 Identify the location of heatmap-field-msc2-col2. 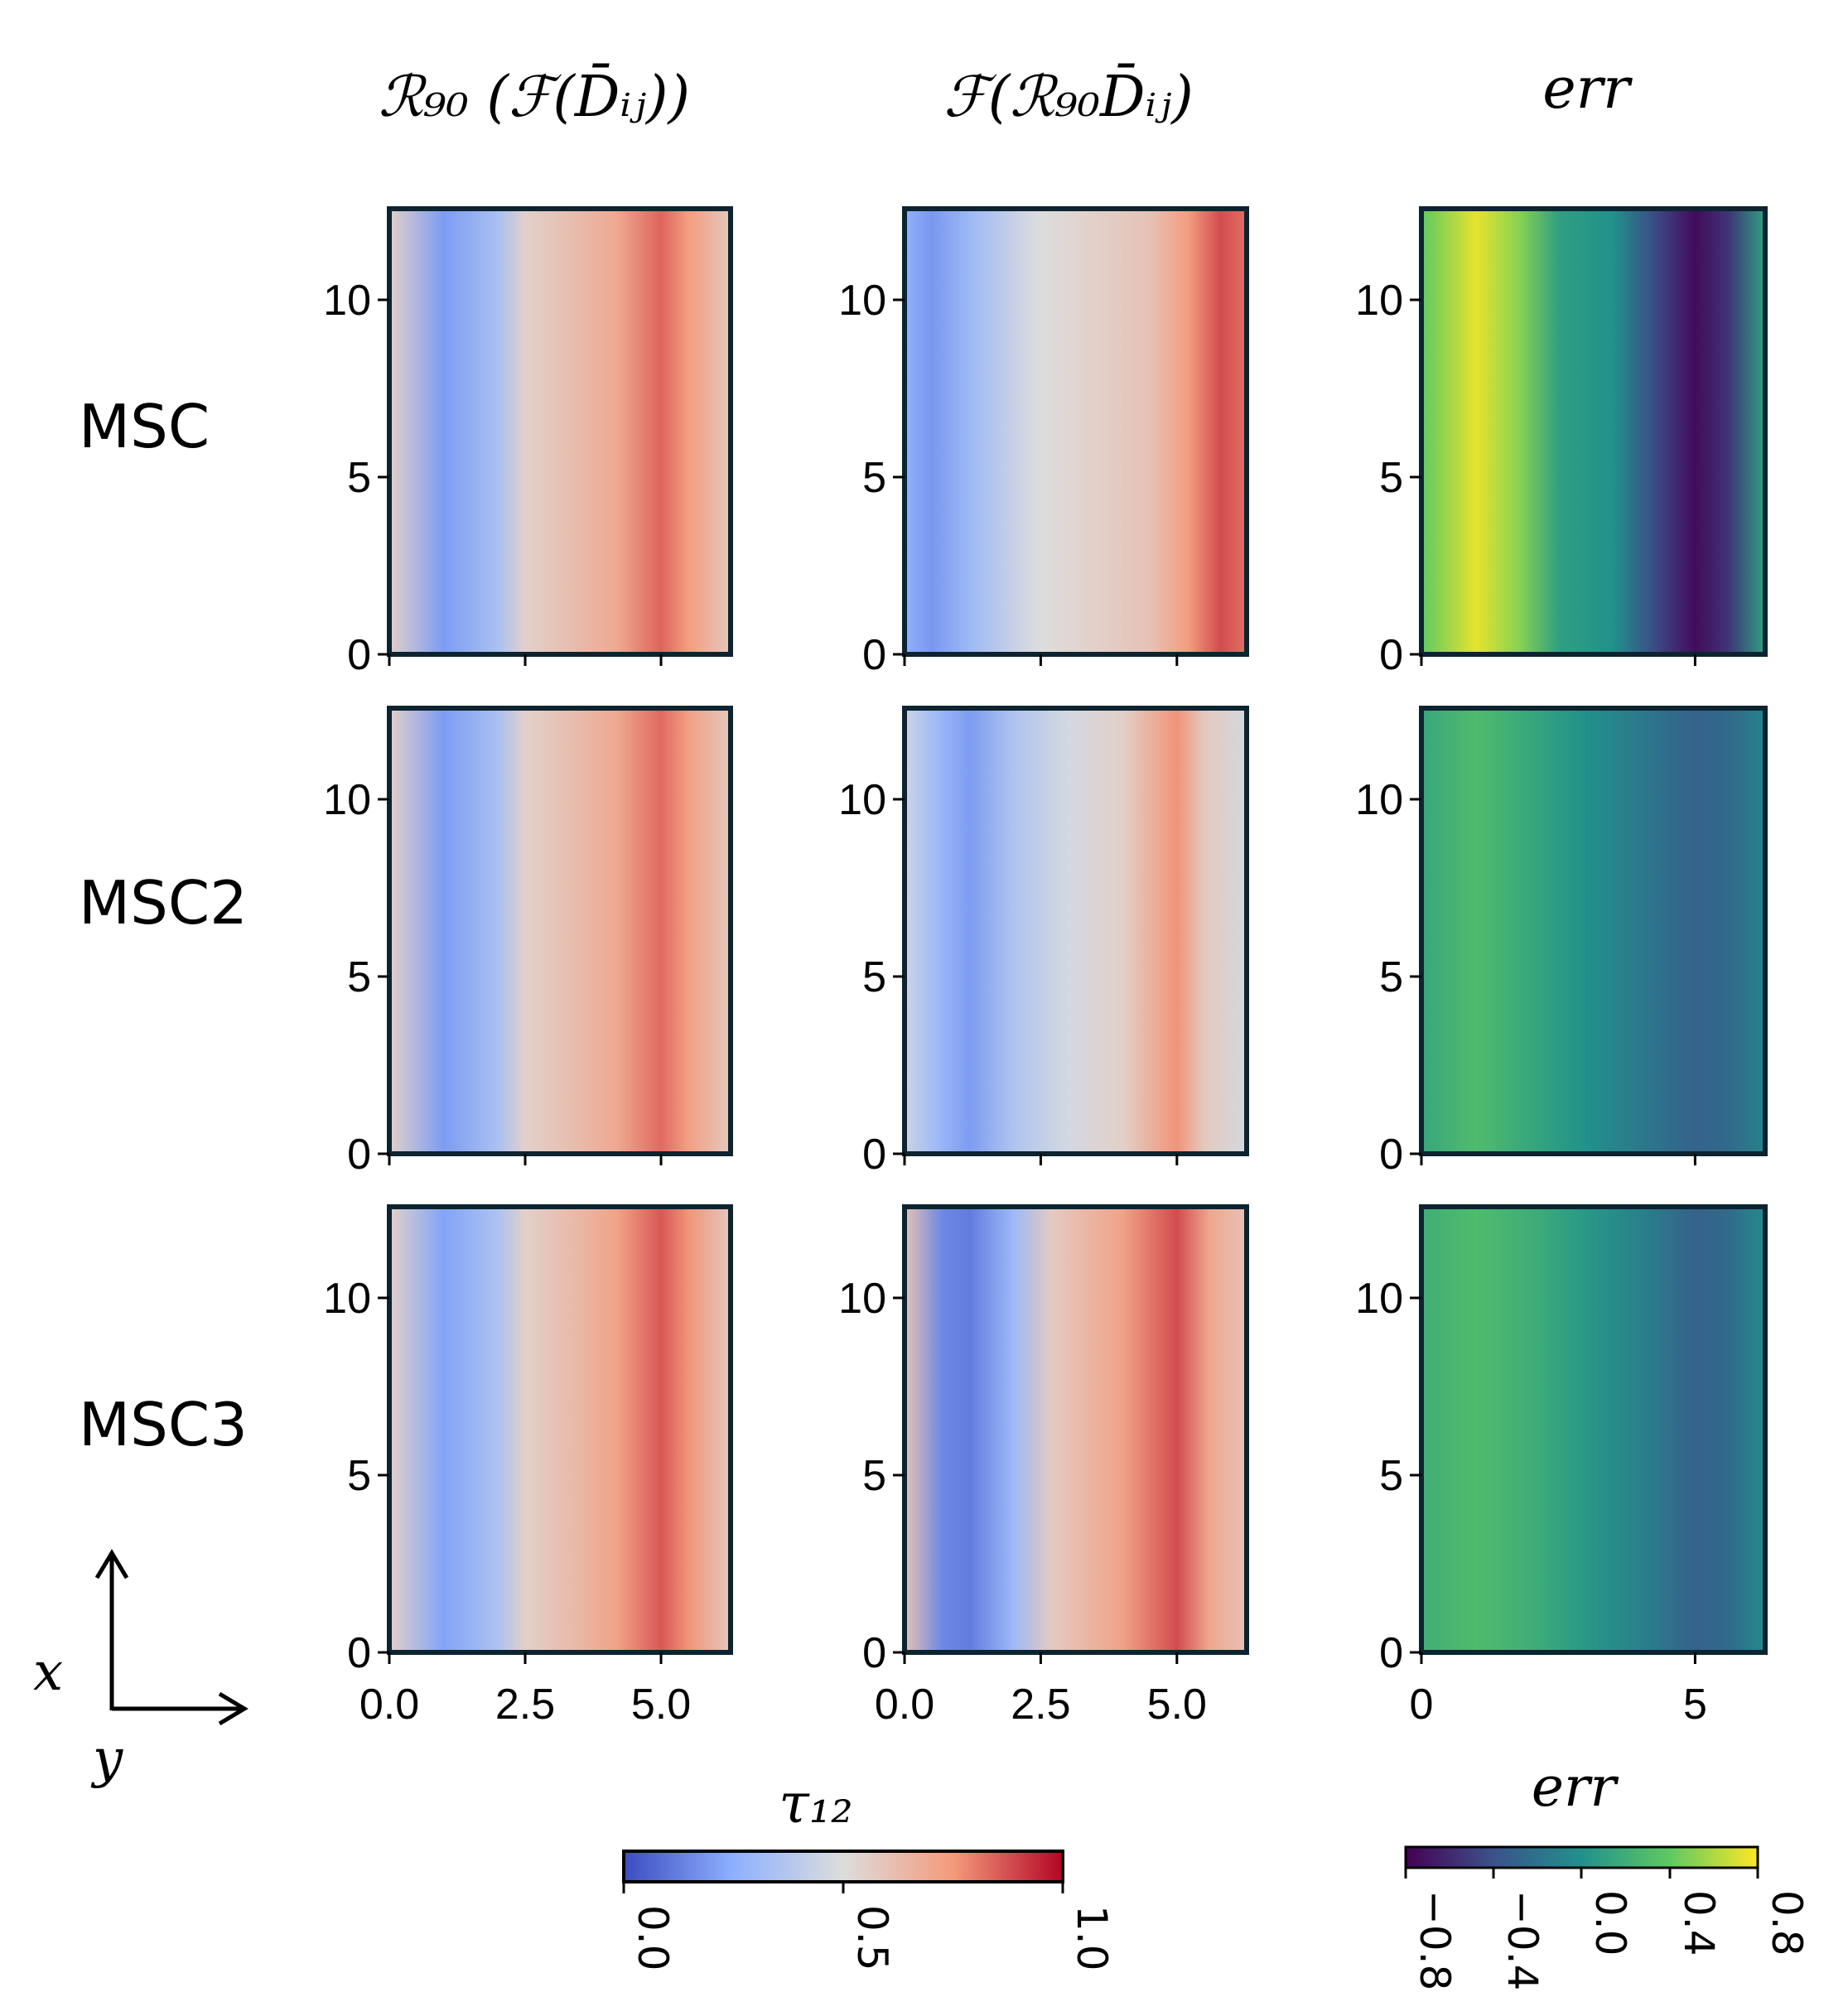
(1076, 931).